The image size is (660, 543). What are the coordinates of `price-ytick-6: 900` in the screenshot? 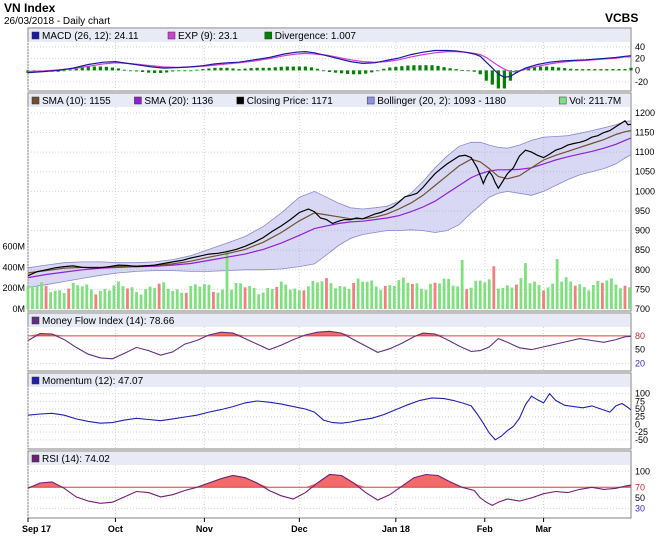 It's located at (642, 231).